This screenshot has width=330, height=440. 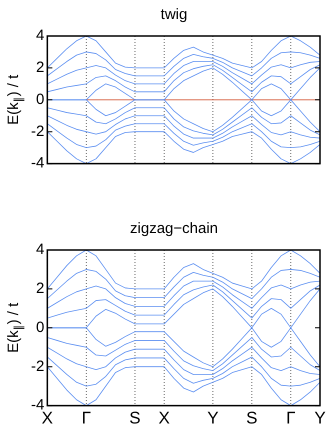 I want to click on y-tick-label: -4, so click(x=37, y=163).